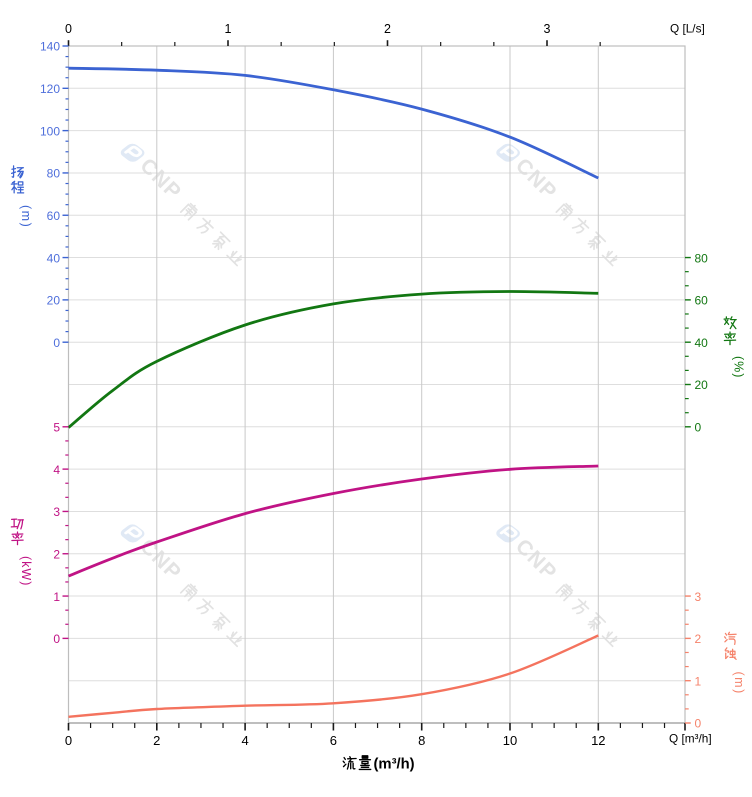  Describe the element at coordinates (56, 428) in the screenshot. I see `svg-text: 5` at that location.